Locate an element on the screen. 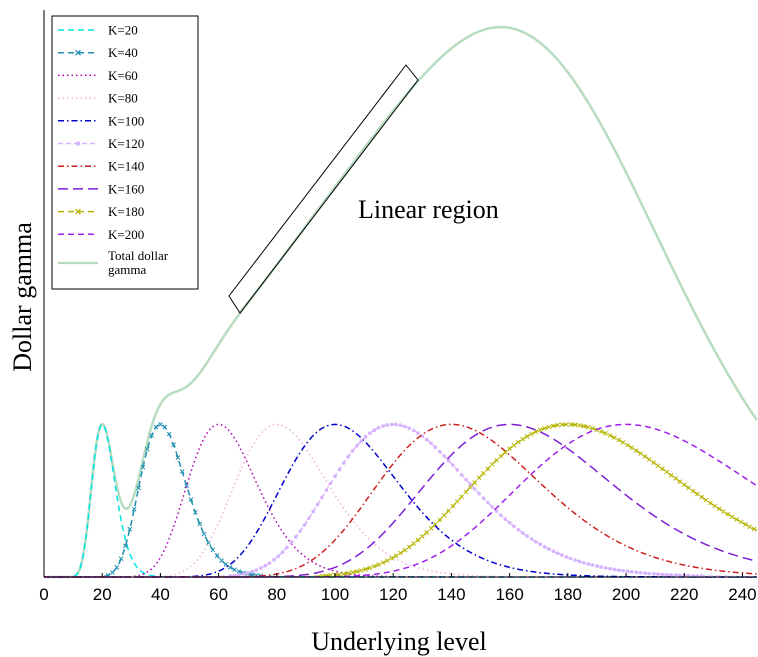 The width and height of the screenshot is (758, 657). x-tick-label-220: 220 is located at coordinates (684, 594).